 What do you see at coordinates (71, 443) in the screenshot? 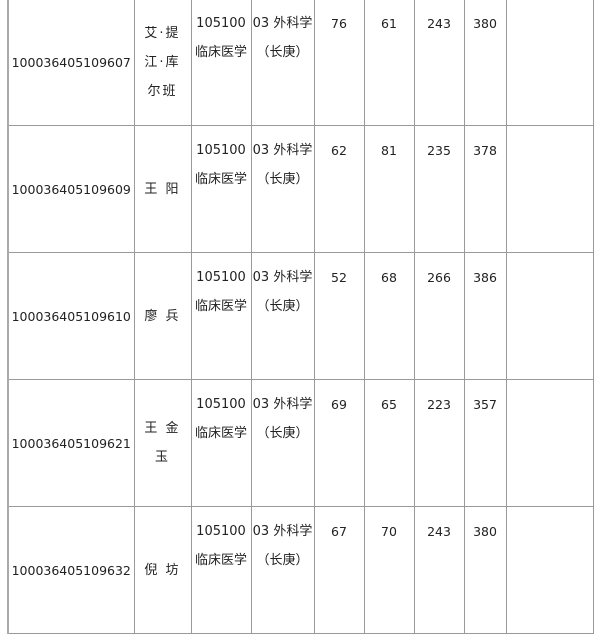
I see `candidate-id-cell: 100036405109621` at bounding box center [71, 443].